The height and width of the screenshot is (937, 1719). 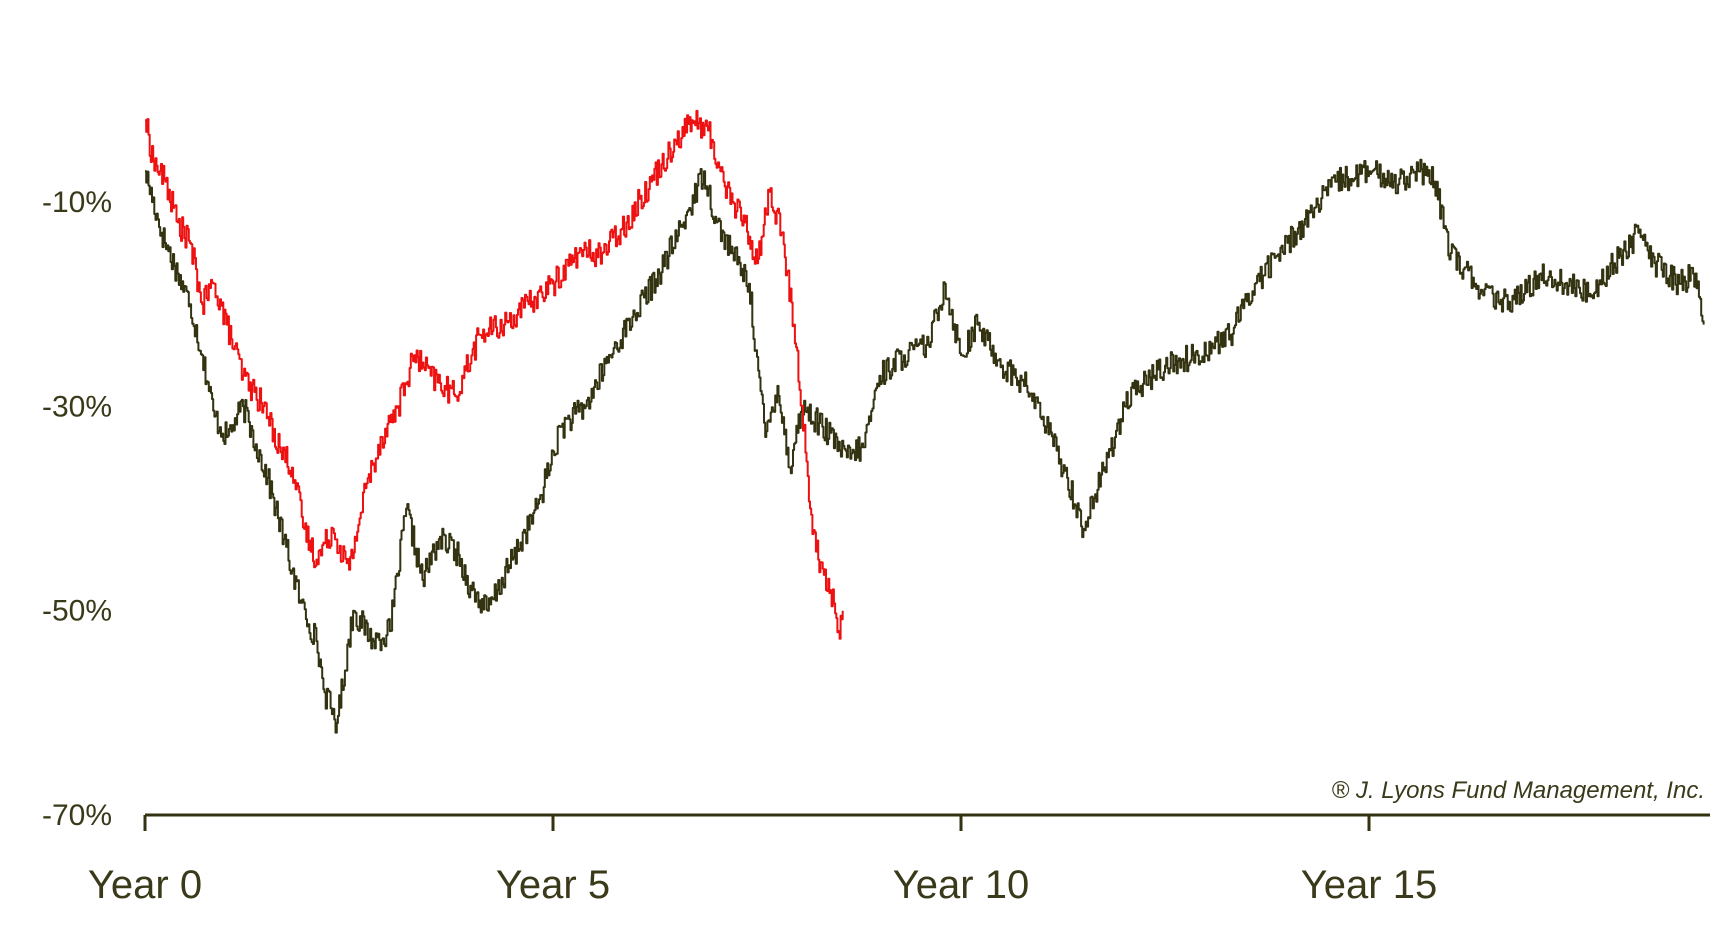 I want to click on y-ticks: -10% -30% -50% -70%, so click(x=77, y=509).